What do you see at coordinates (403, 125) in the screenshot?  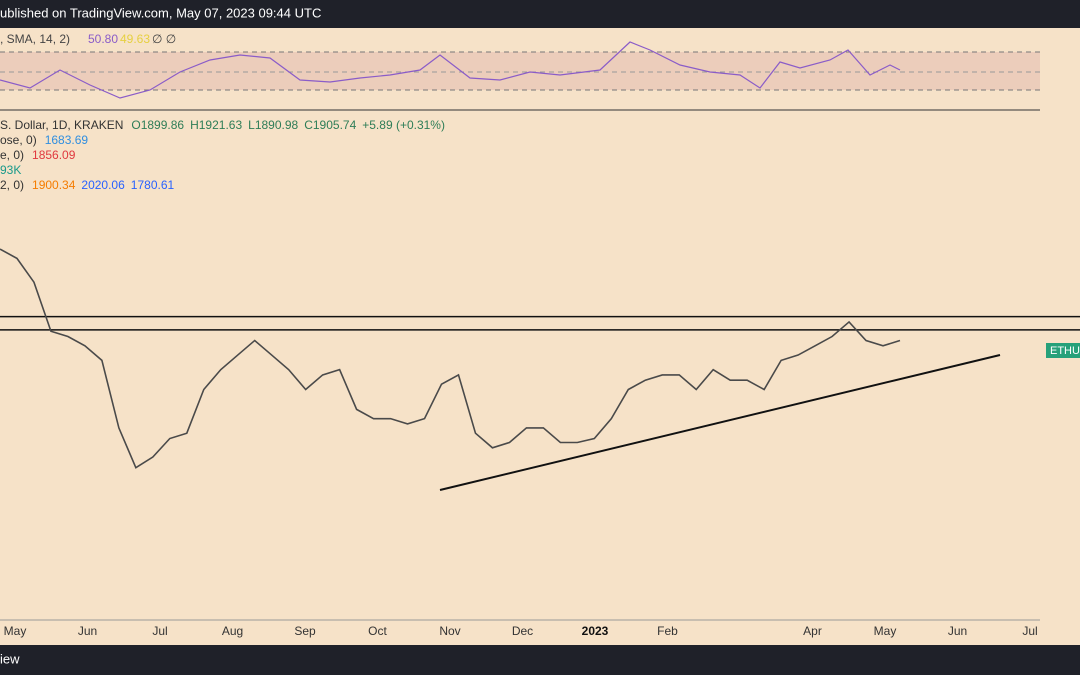 I see `legend-value: +5.89 (+0.31%)` at bounding box center [403, 125].